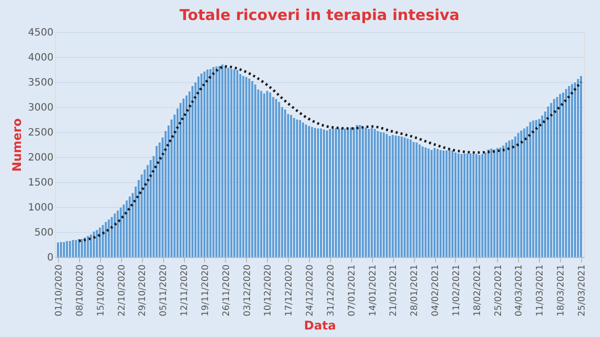 This screenshot has height=337, width=600. Describe the element at coordinates (80, 290) in the screenshot. I see `x-tick-label: 08/10/2020` at that location.